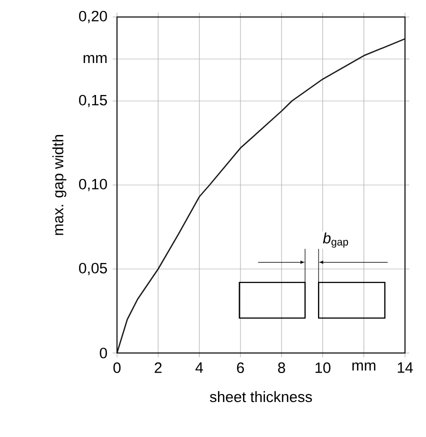 The height and width of the screenshot is (437, 426). Describe the element at coordinates (199, 367) in the screenshot. I see `x-tick-label: 4` at that location.